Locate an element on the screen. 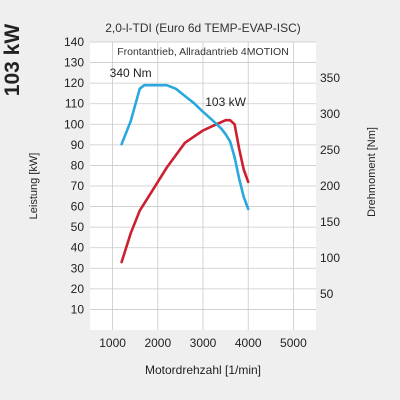 The image size is (400, 400). y-tick-label-right: 50 is located at coordinates (327, 294).